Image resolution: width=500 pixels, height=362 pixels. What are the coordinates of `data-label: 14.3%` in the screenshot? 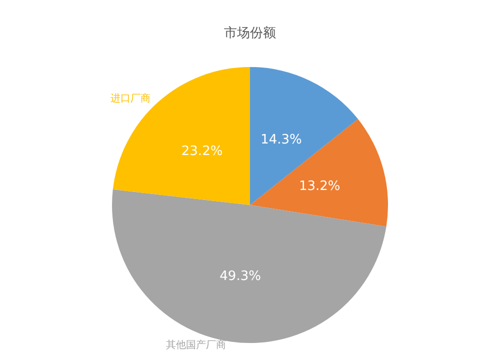 It's located at (281, 140).